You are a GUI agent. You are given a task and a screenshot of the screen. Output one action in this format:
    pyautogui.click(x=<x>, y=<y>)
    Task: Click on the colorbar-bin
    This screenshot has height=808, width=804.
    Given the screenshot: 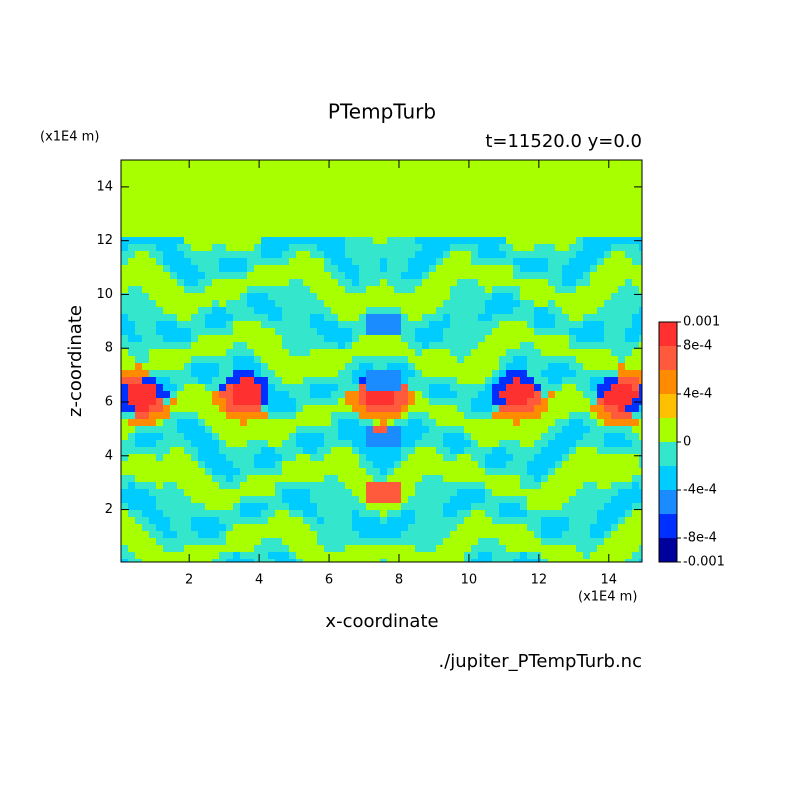 What is the action you would take?
    pyautogui.click(x=668, y=358)
    